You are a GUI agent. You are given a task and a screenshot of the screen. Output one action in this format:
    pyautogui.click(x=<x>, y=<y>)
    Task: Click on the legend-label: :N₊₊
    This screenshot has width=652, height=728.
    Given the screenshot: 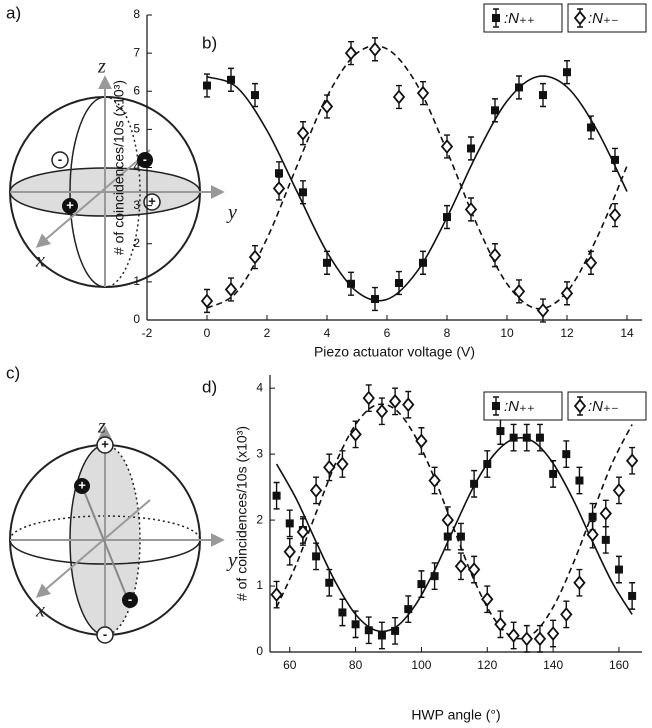 What is the action you would take?
    pyautogui.click(x=519, y=406)
    